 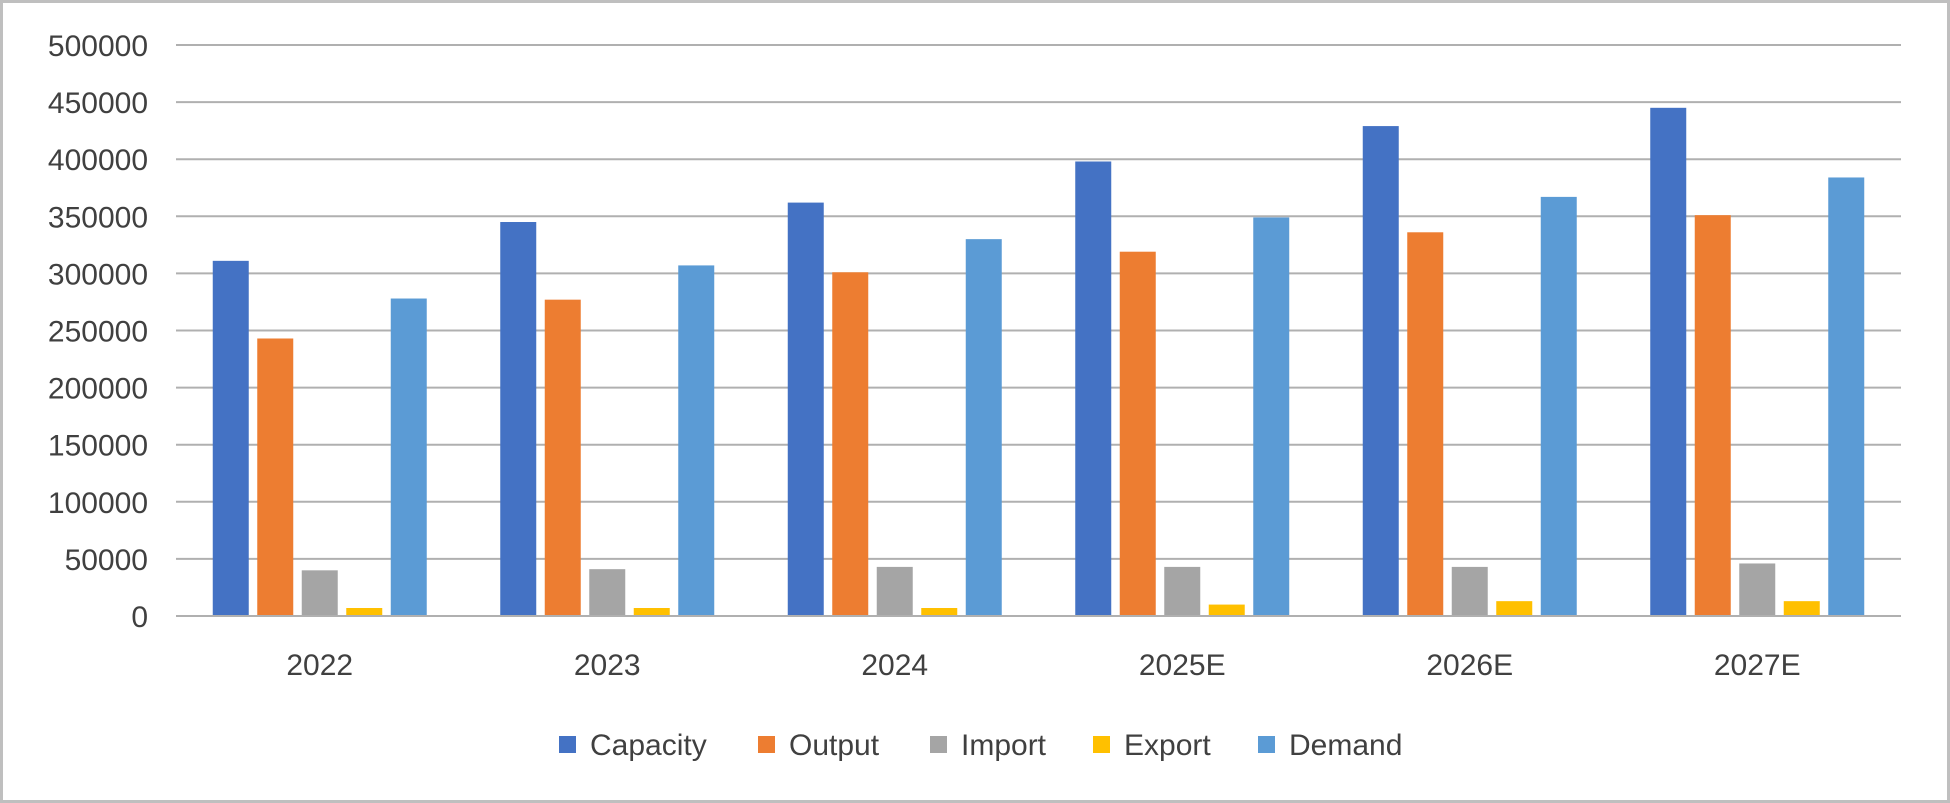 I want to click on bar-output-2022, so click(x=275, y=477).